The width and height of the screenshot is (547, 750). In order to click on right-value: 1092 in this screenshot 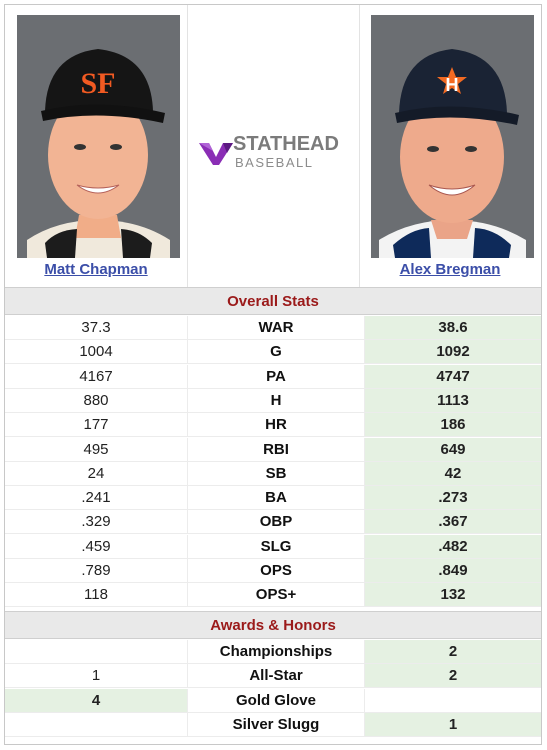, I will do `click(453, 352)`.